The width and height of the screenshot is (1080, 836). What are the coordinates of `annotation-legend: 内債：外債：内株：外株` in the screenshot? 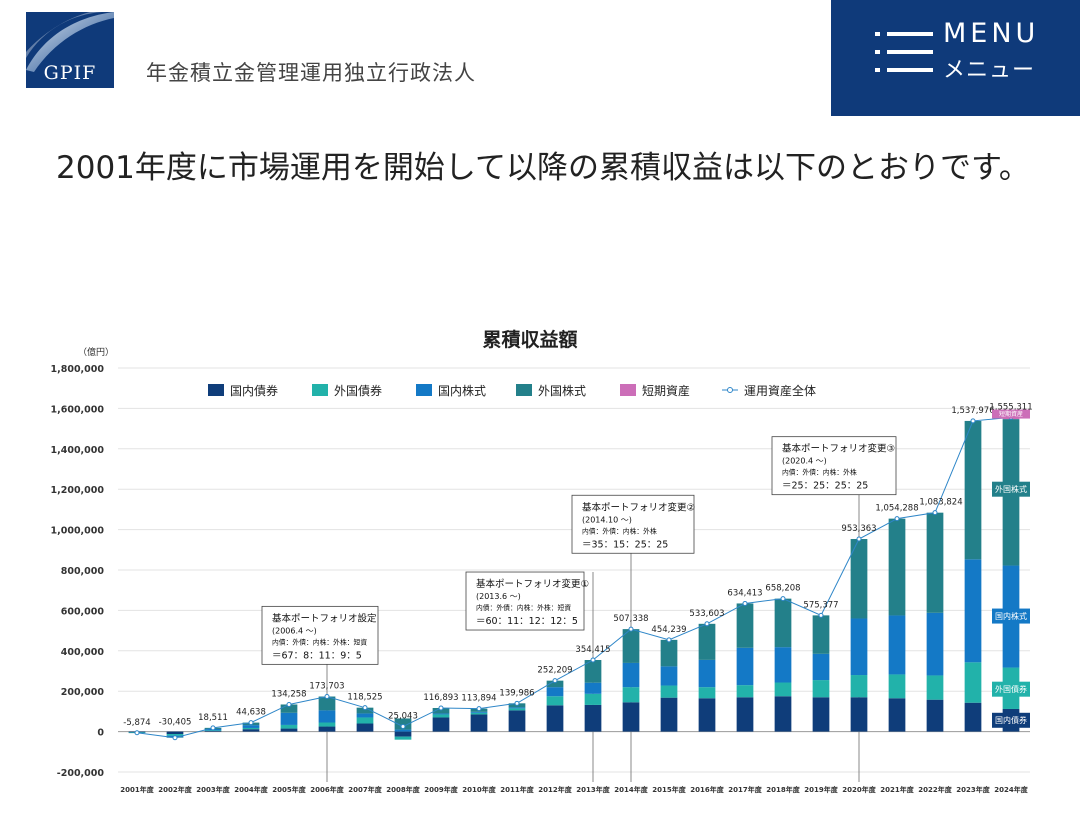 It's located at (619, 530).